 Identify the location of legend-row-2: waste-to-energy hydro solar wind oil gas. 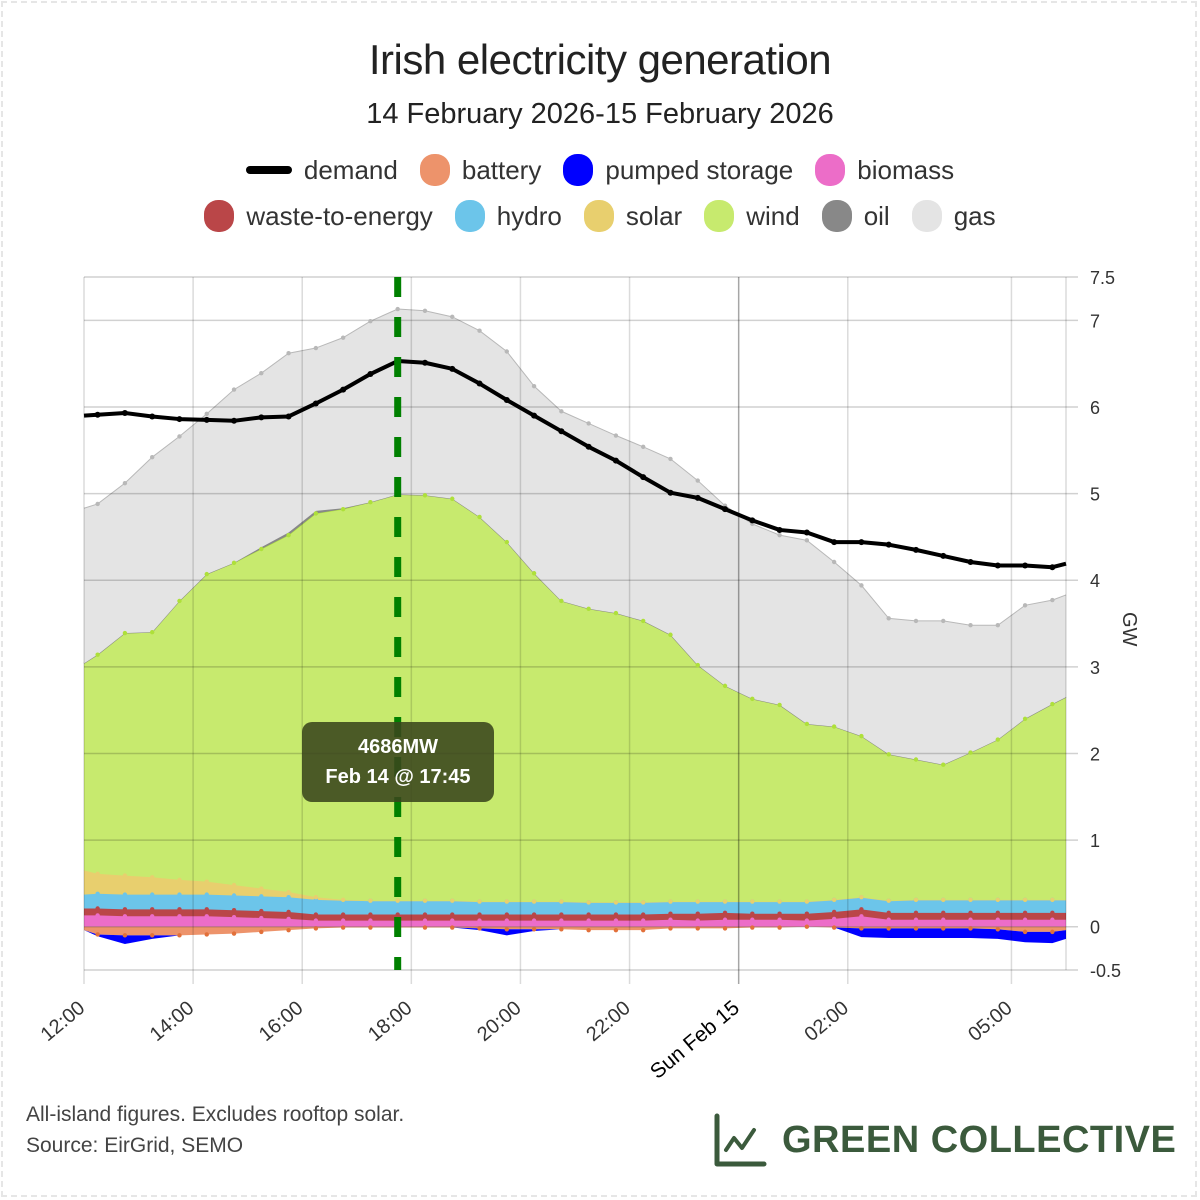
(600, 216).